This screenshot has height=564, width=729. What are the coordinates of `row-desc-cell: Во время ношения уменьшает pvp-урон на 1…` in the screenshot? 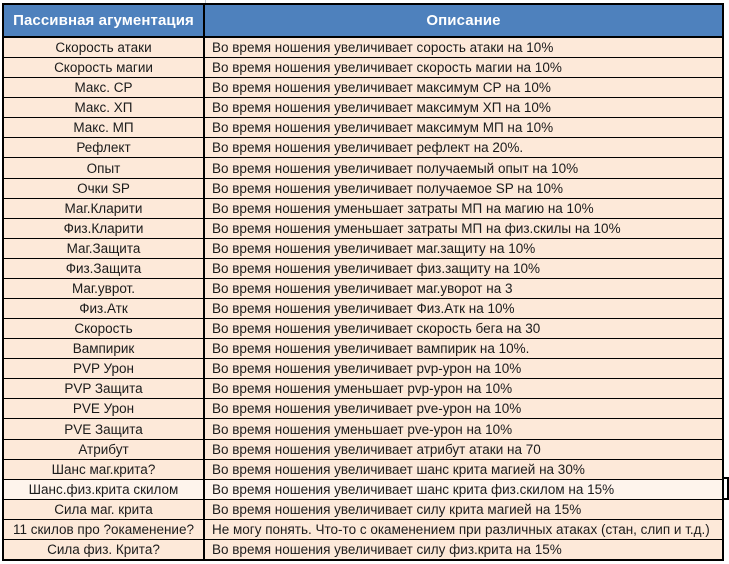 It's located at (362, 389).